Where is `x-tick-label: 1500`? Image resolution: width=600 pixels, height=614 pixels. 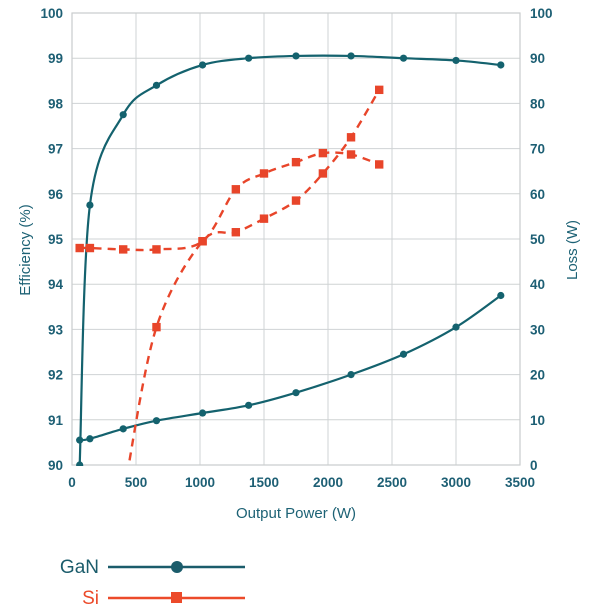
x-tick-label: 1500 is located at coordinates (264, 482).